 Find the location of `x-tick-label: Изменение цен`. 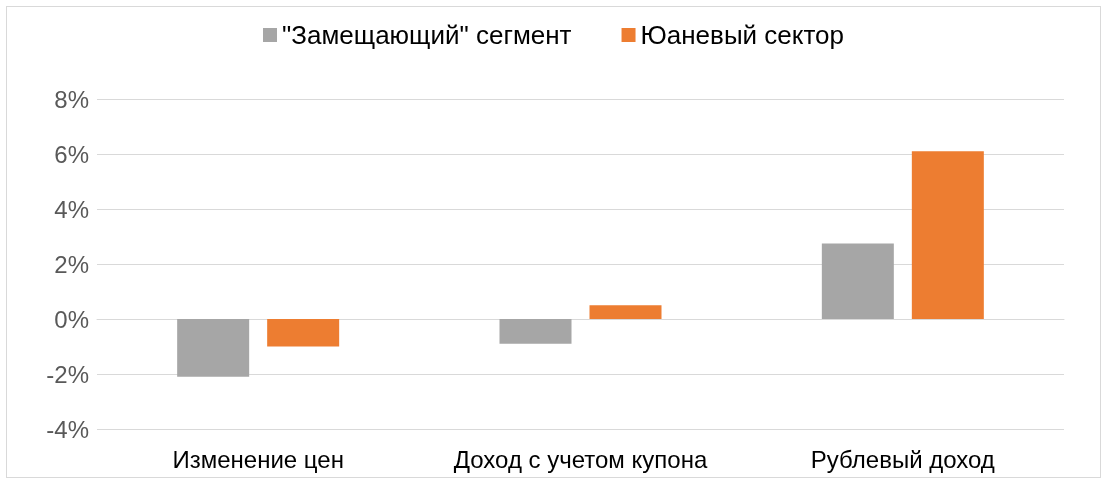

x-tick-label: Изменение цен is located at coordinates (258, 459).